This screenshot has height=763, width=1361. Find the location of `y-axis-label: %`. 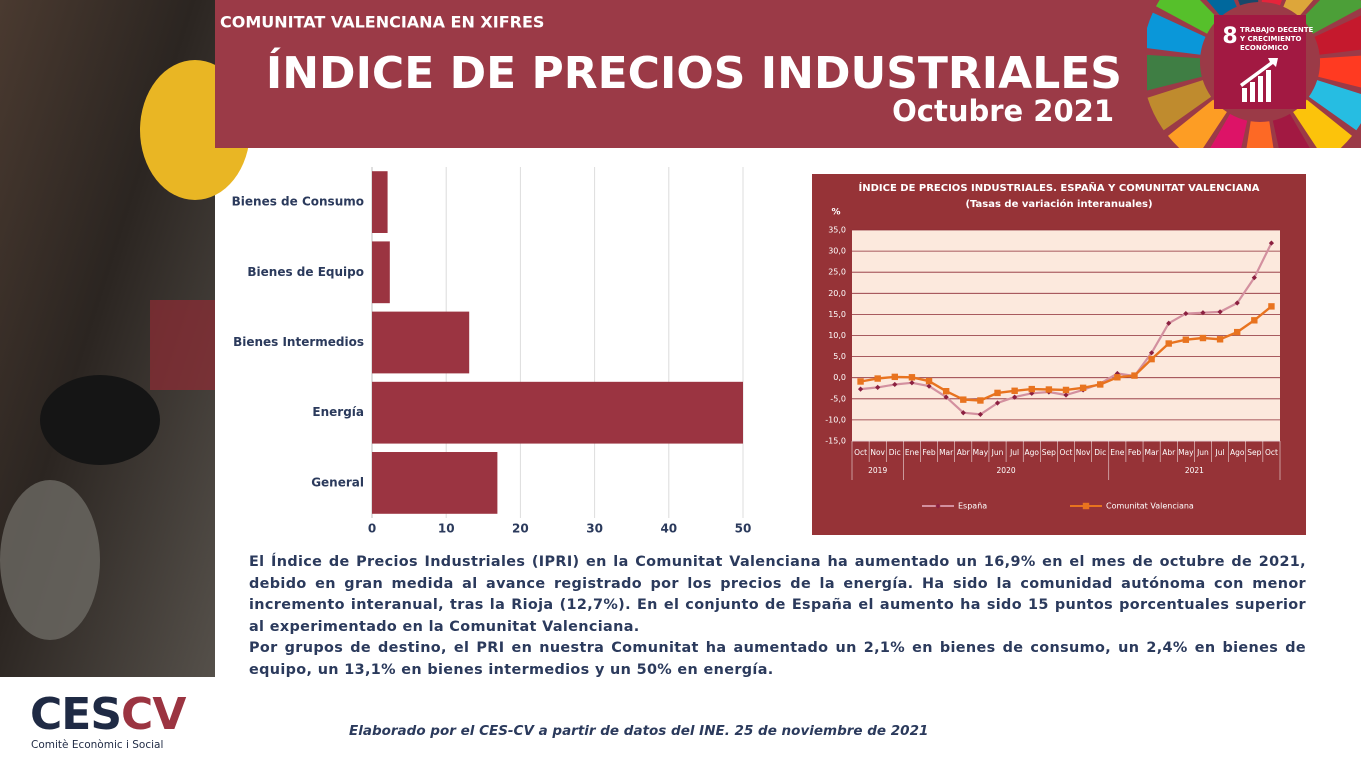

y-axis-label: % is located at coordinates (835, 213).